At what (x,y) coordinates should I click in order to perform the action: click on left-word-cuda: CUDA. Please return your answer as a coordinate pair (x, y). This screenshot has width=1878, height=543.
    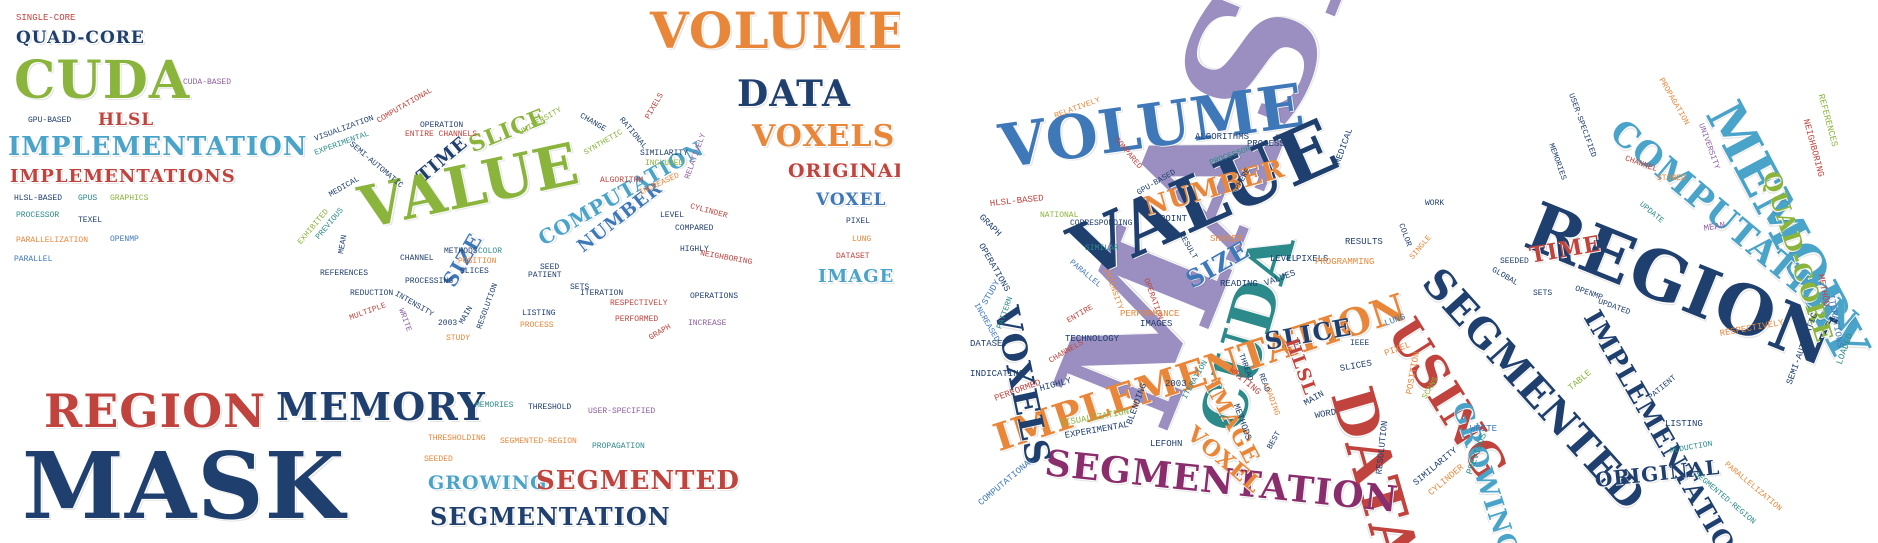
    Looking at the image, I should click on (102, 80).